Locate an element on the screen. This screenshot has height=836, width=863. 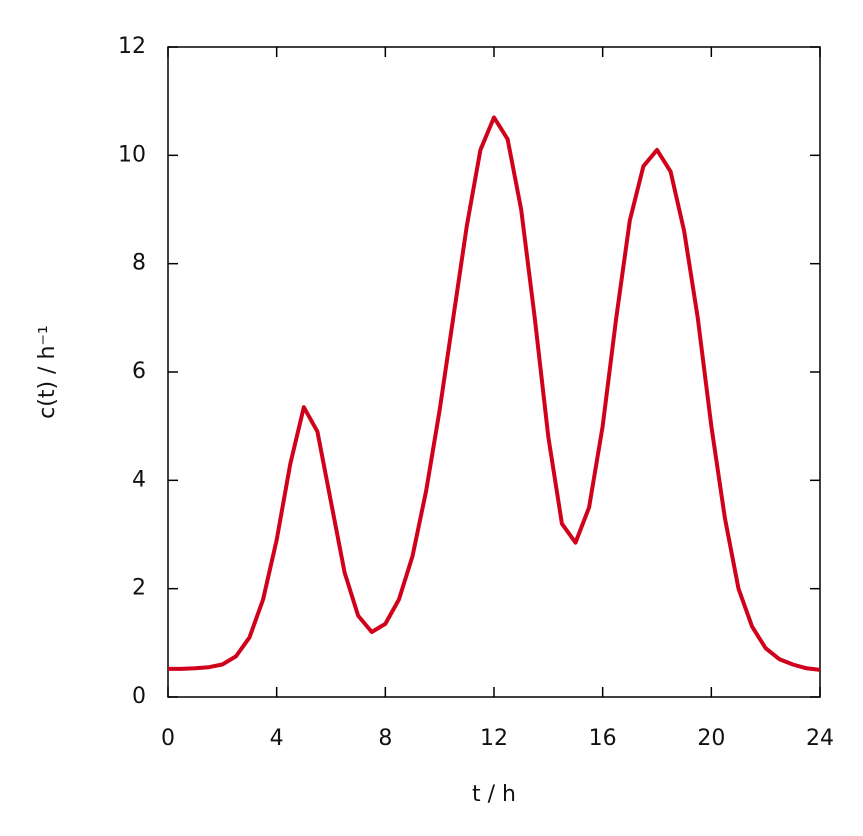
x-tick-label: 24 is located at coordinates (820, 738).